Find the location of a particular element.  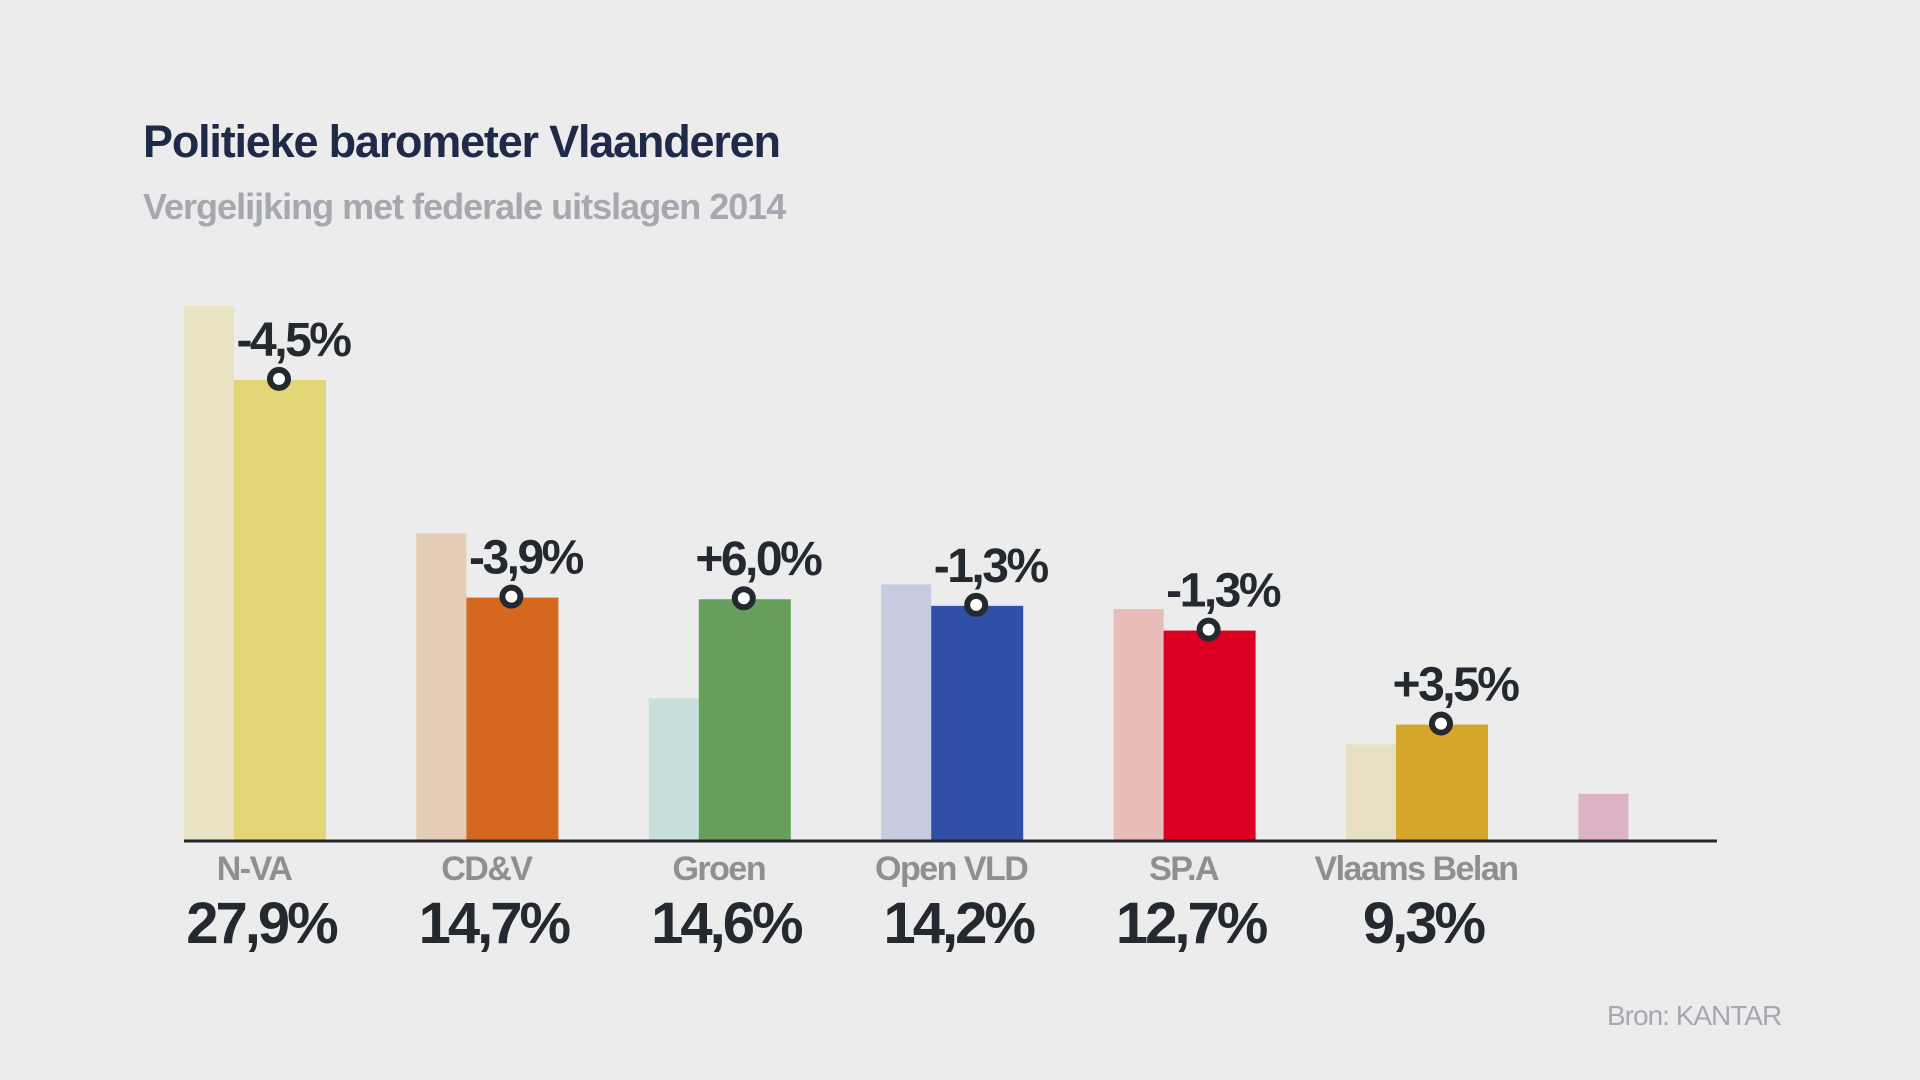

category-label-3: Groen is located at coordinates (718, 869).